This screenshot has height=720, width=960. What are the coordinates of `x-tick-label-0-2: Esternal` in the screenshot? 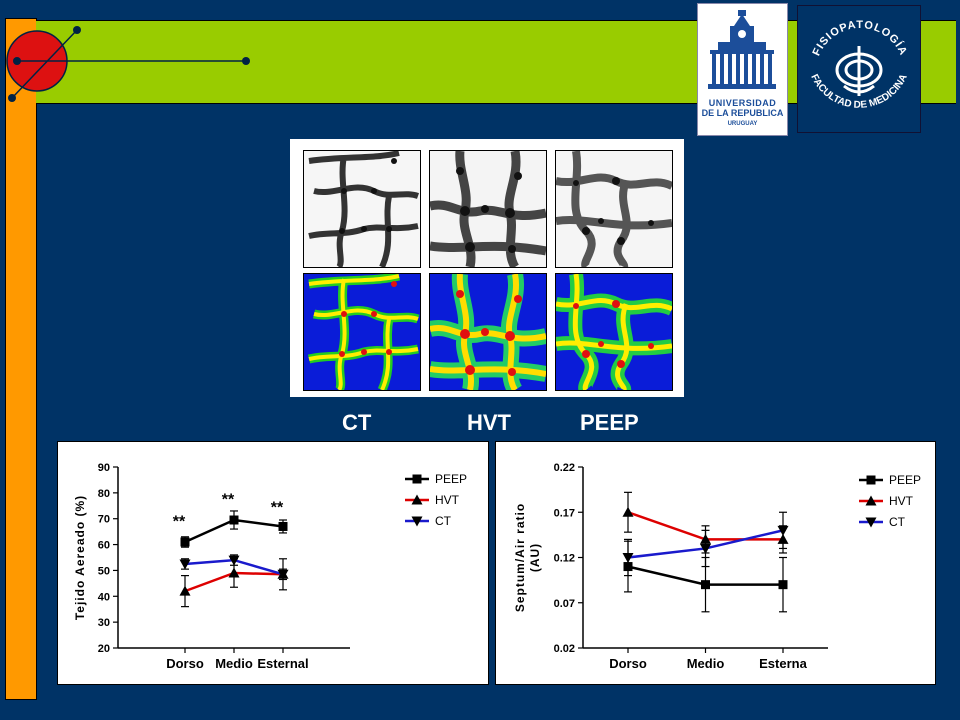 It's located at (282, 663).